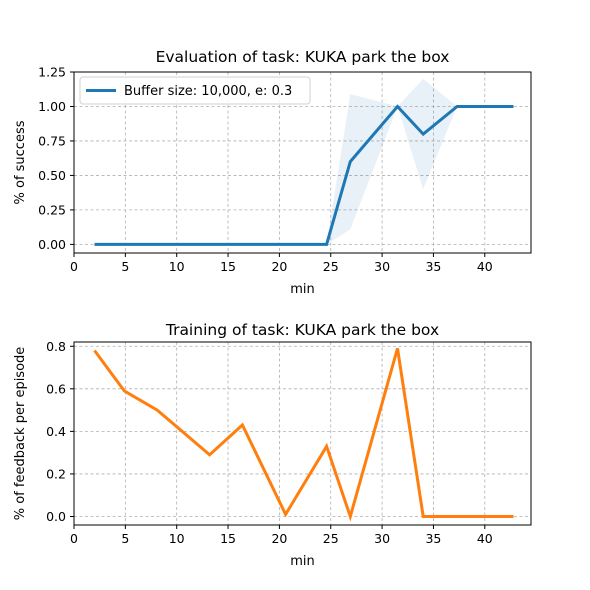 This screenshot has width=590, height=590. What do you see at coordinates (52, 106) in the screenshot?
I see `y-tick-label: 1.00` at bounding box center [52, 106].